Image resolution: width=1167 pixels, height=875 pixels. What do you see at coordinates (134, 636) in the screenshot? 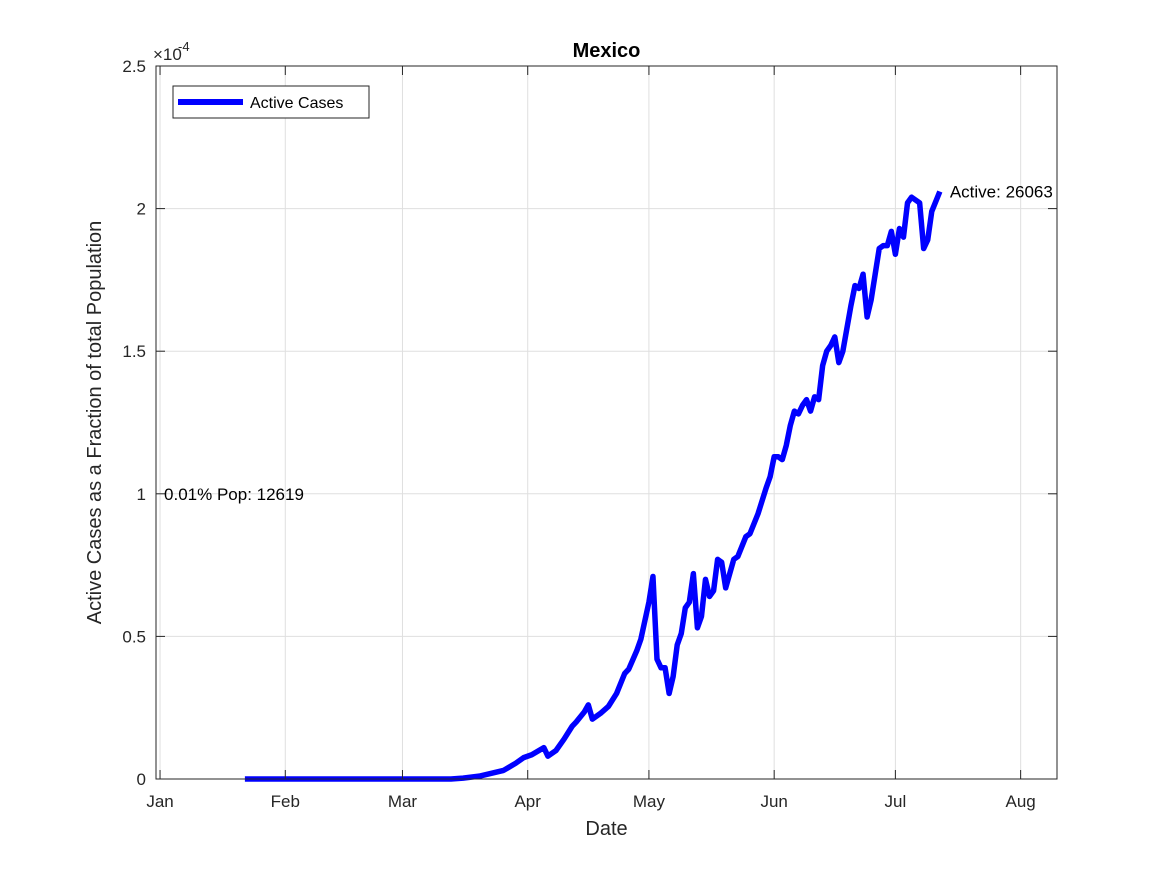
I see `y-tick-label: 0.5` at bounding box center [134, 636].